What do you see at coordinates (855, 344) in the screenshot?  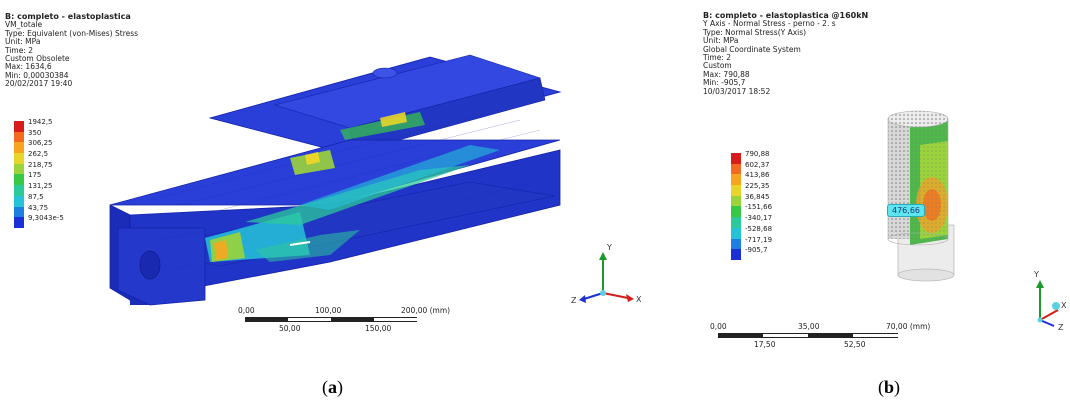 I see `scale-tick: 52,50` at bounding box center [855, 344].